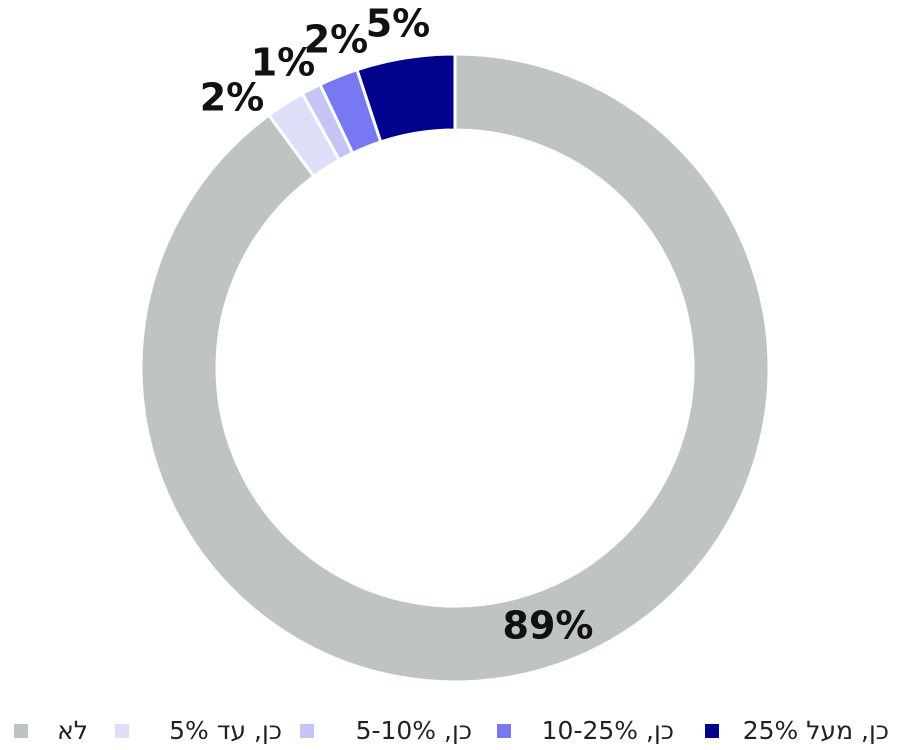 The width and height of the screenshot is (905, 750). I want to click on legend-label: כן, 5-10%, so click(414, 730).